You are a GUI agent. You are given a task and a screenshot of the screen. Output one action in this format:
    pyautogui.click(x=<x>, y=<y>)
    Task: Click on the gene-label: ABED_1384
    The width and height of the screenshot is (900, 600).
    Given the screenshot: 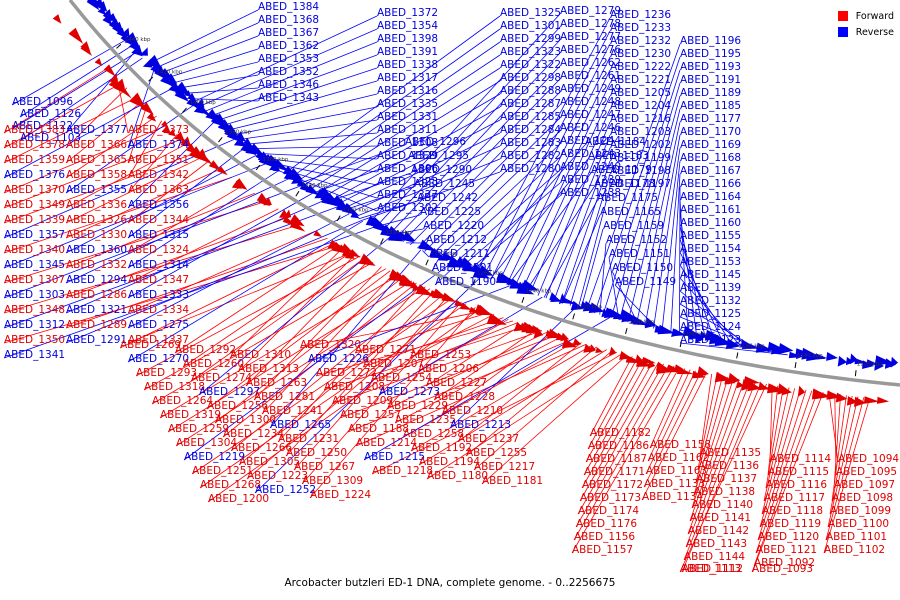 What is the action you would take?
    pyautogui.click(x=288, y=7)
    